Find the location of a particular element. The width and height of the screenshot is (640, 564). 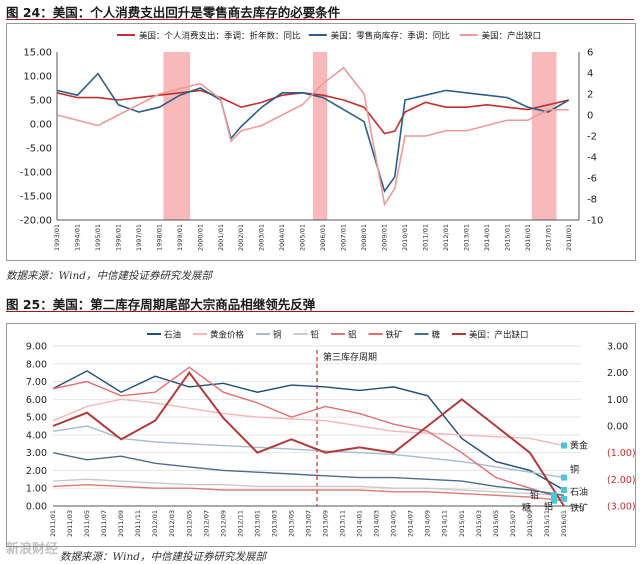

x-tick-label: 2013/07 is located at coordinates (308, 523).